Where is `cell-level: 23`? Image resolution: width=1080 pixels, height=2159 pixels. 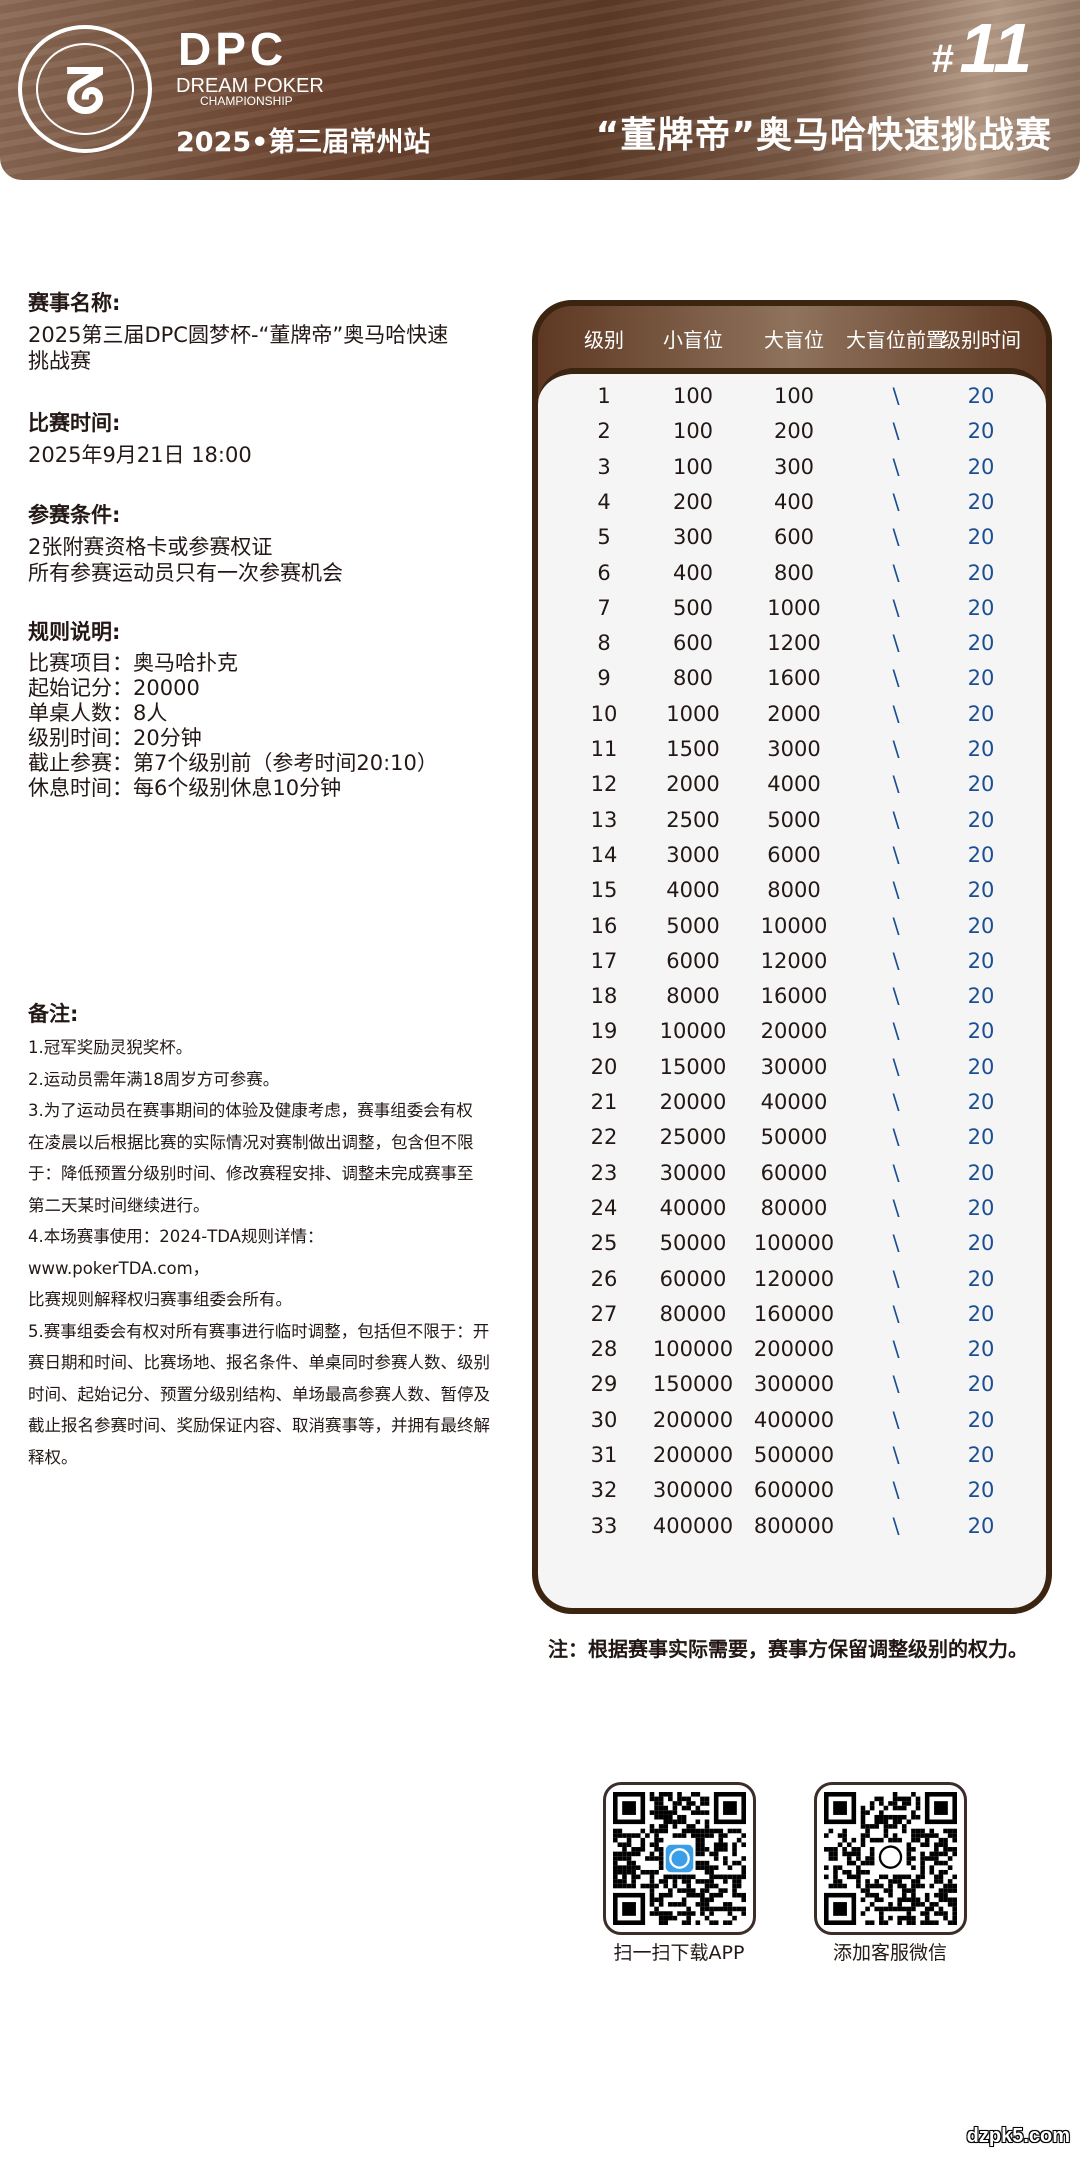 cell-level: 23 is located at coordinates (604, 1172).